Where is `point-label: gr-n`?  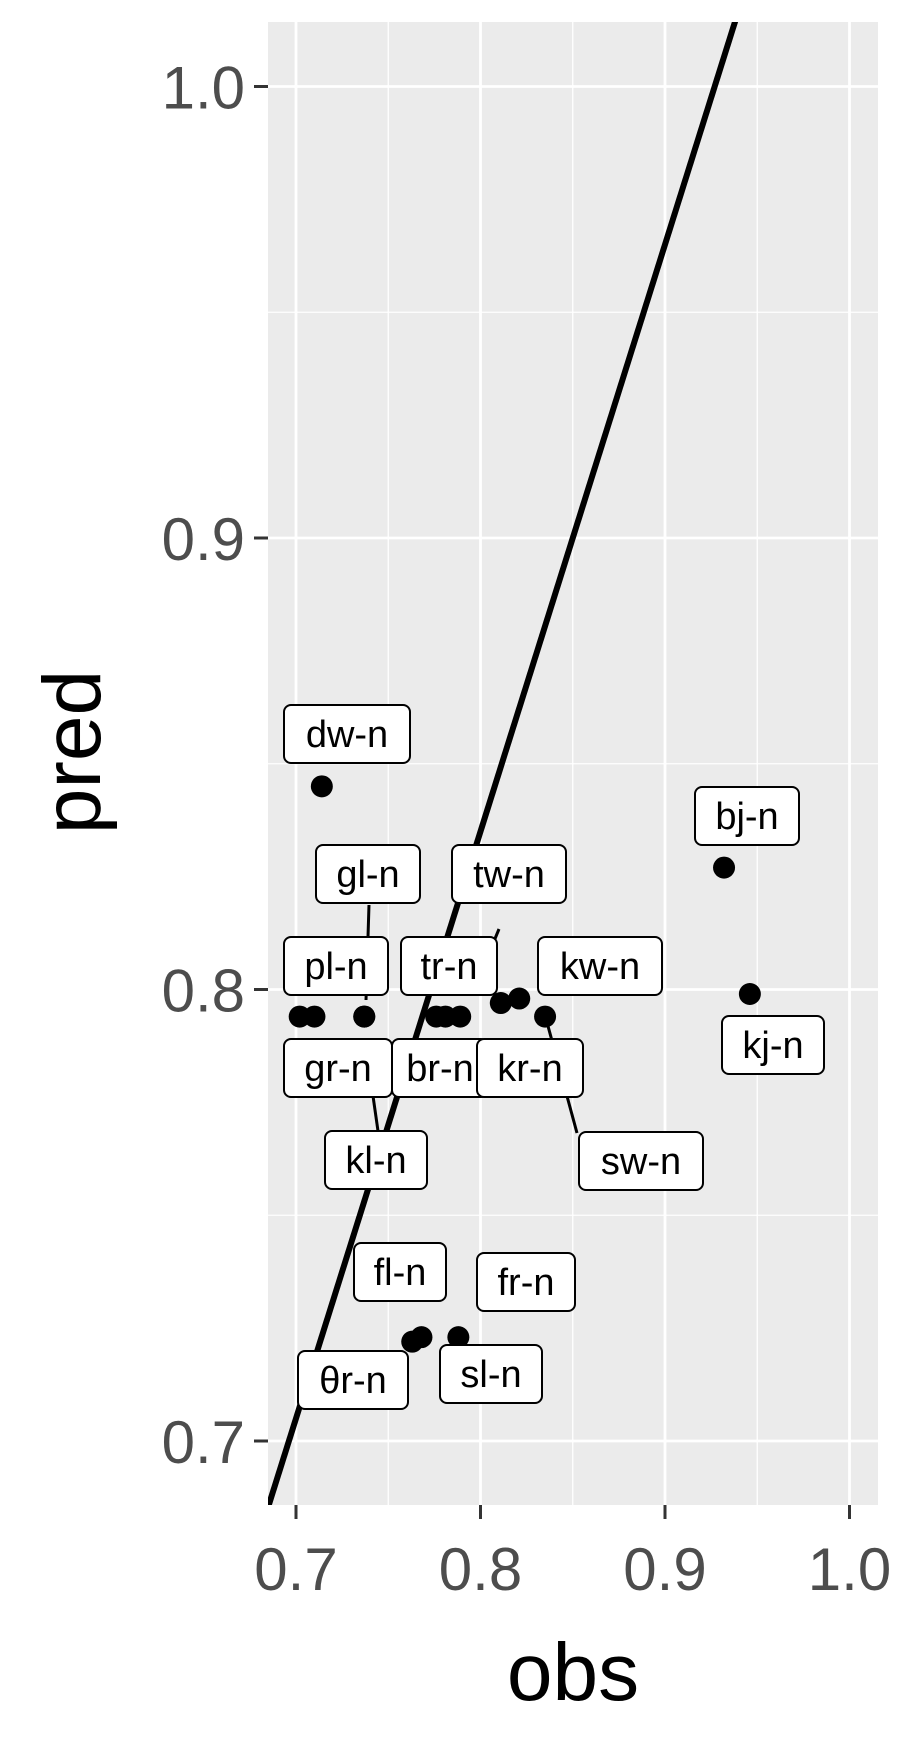 point-label: gr-n is located at coordinates (338, 1068).